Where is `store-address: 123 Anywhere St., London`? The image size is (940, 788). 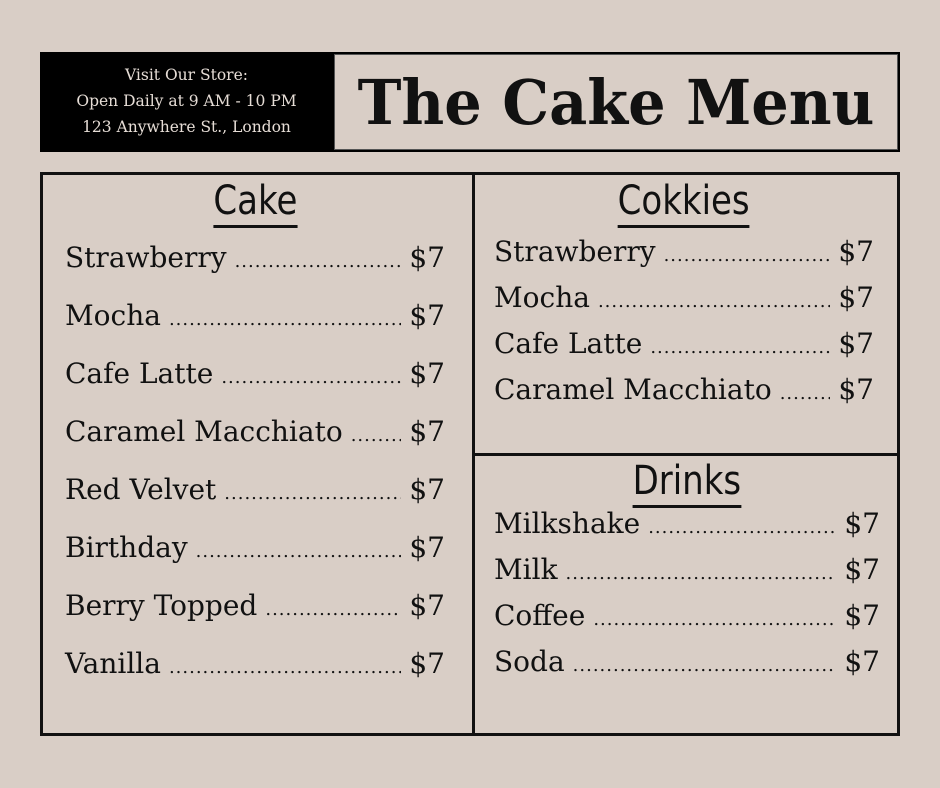
store-address: 123 Anywhere St., London is located at coordinates (186, 127).